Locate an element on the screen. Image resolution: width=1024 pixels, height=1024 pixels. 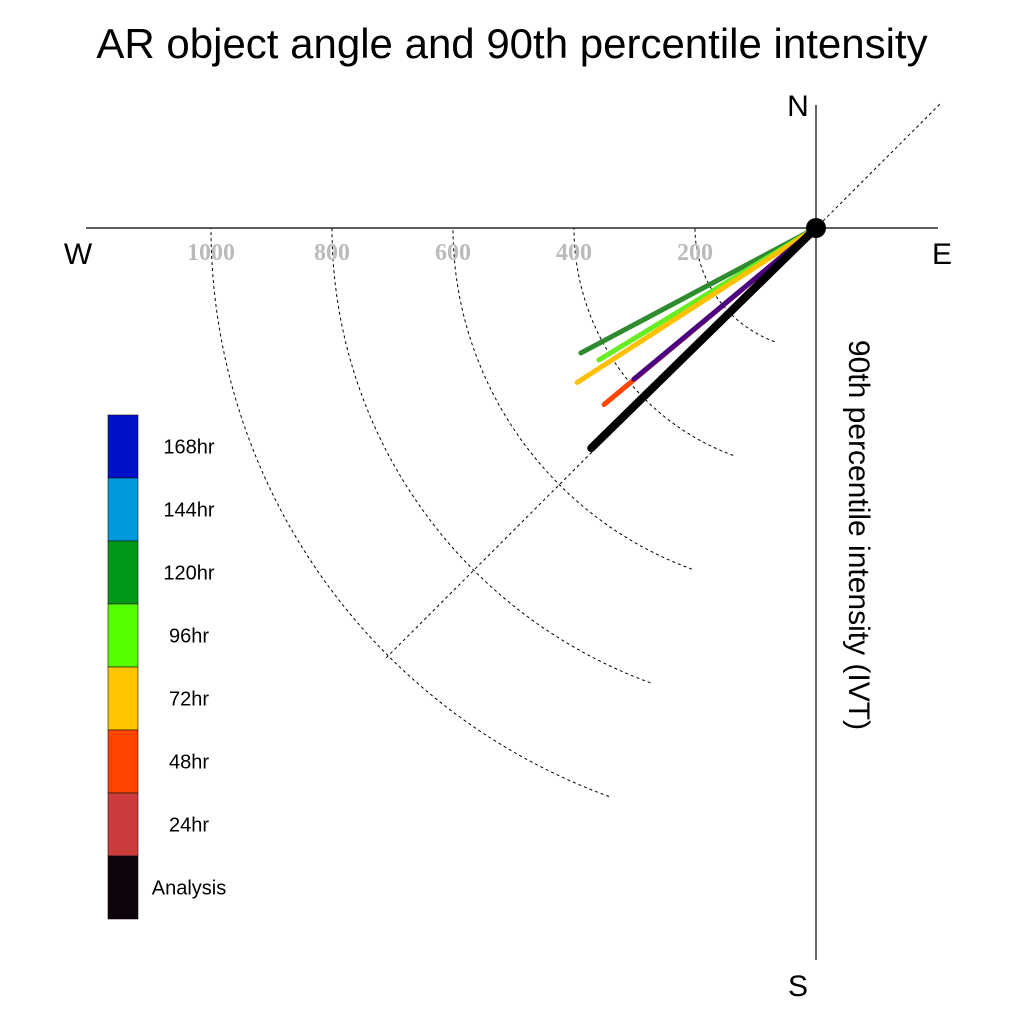
legend-swatch-analysis is located at coordinates (123, 887).